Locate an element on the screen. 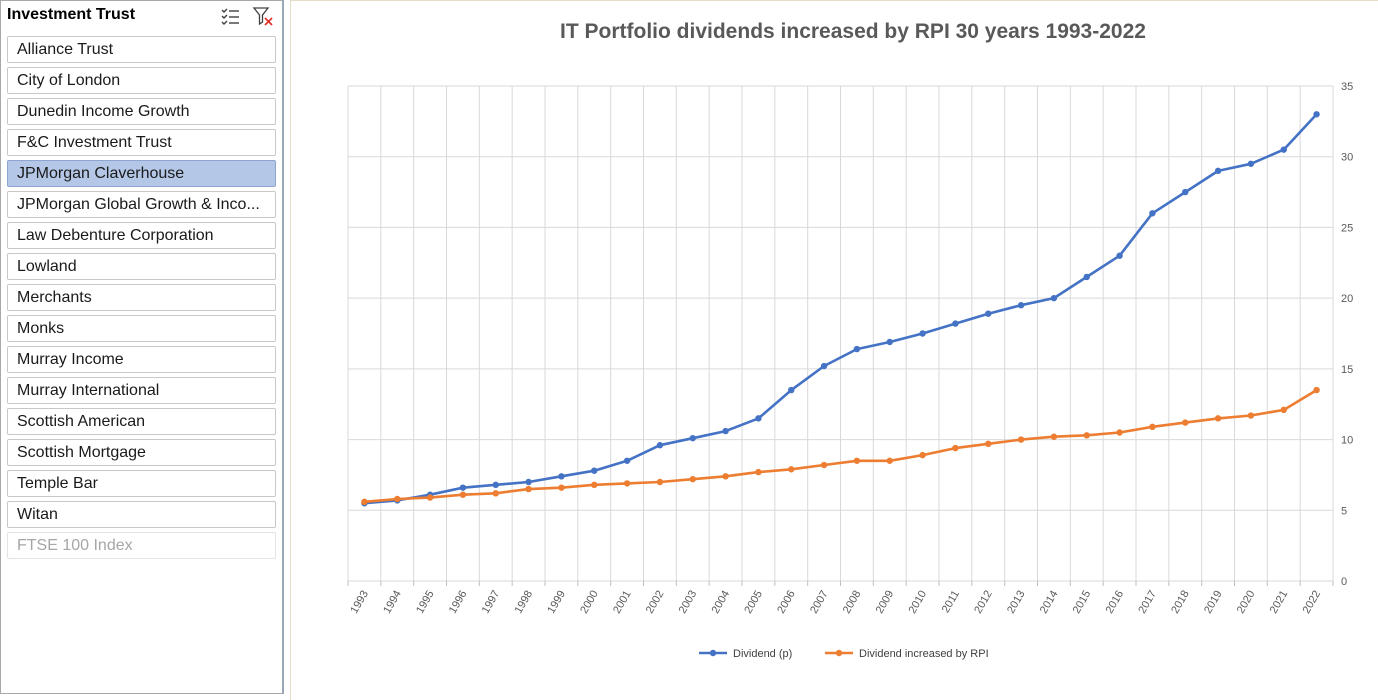  x-tick-label: 2007 is located at coordinates (819, 602).